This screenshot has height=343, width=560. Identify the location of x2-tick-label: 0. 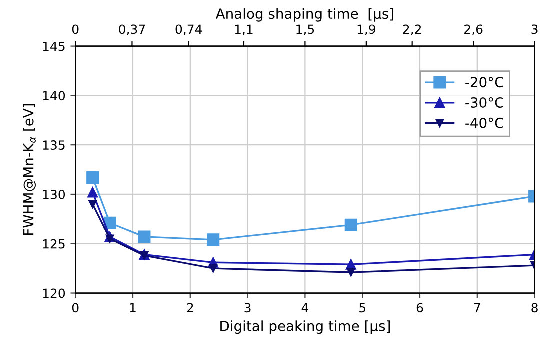
(75, 29).